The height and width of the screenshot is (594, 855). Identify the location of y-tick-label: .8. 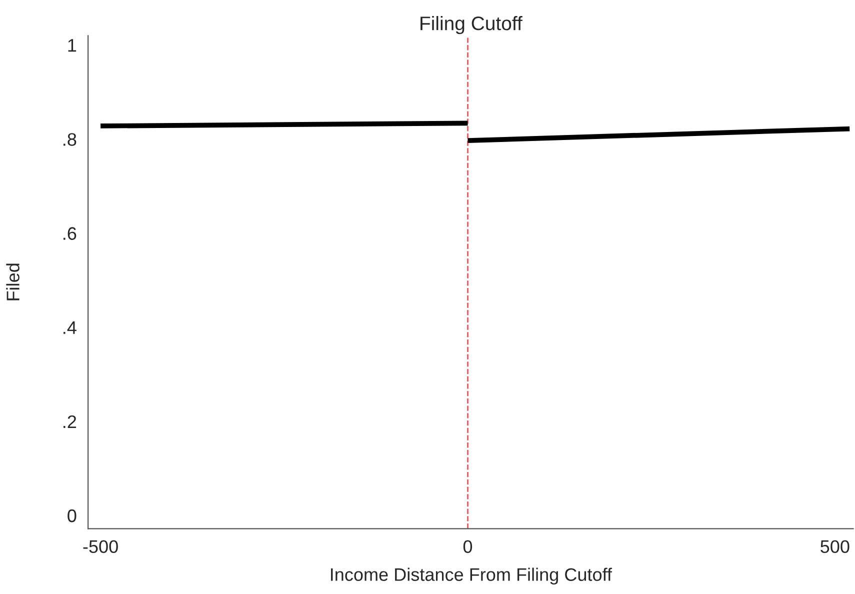
(70, 139).